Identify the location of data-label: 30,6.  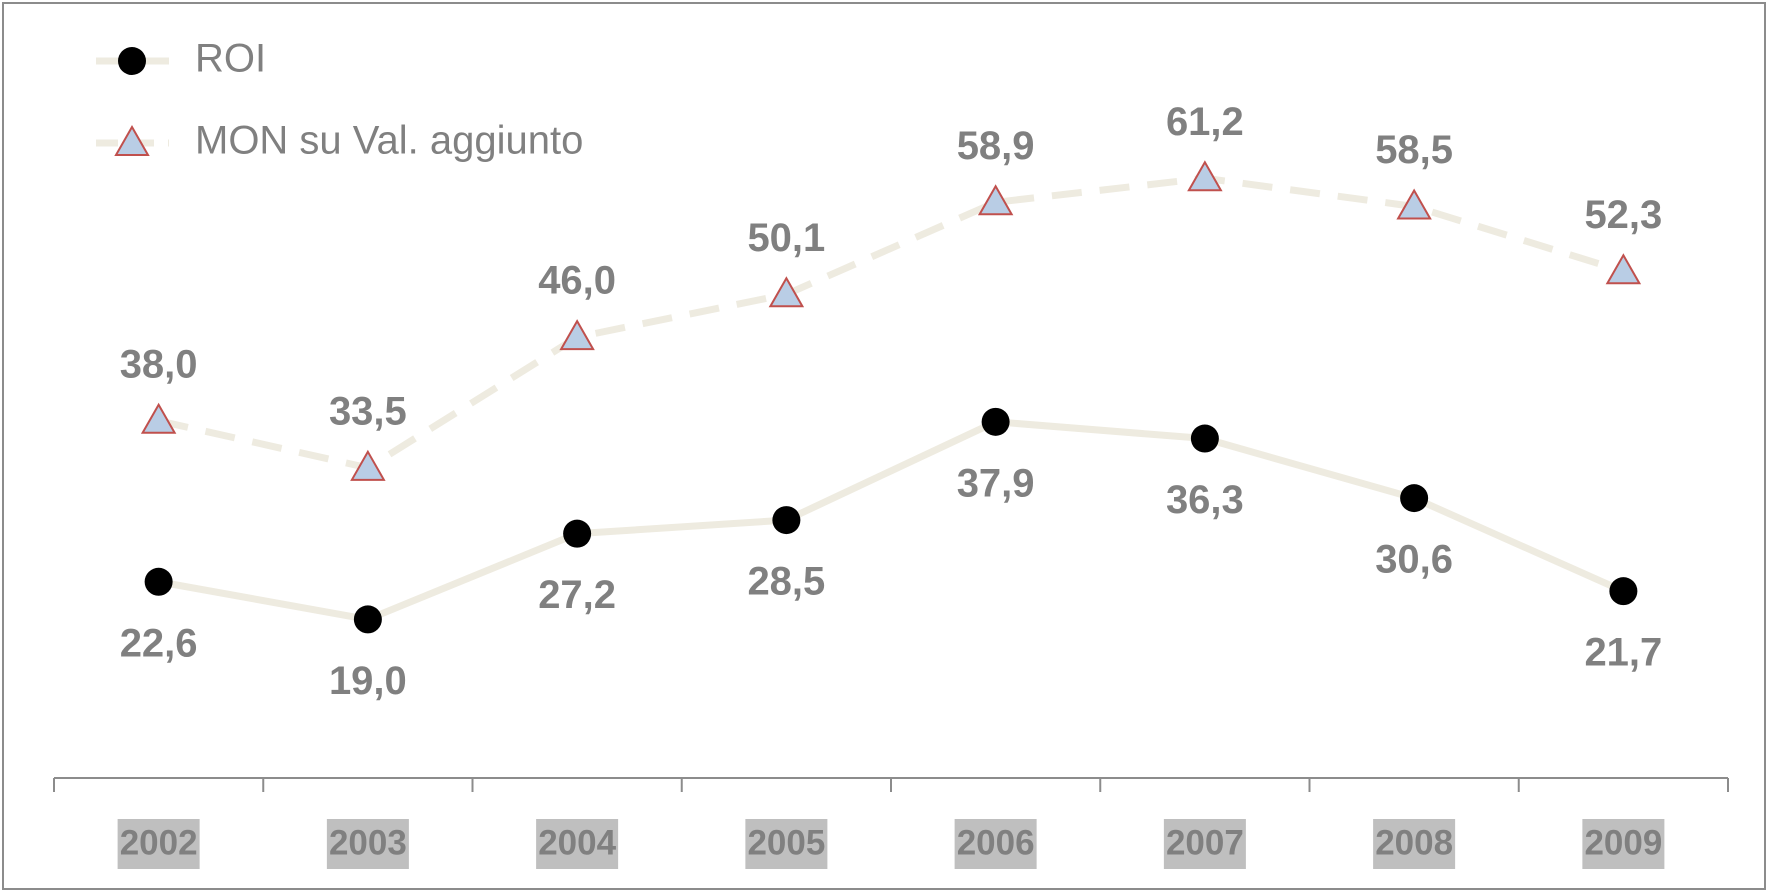
(1414, 560).